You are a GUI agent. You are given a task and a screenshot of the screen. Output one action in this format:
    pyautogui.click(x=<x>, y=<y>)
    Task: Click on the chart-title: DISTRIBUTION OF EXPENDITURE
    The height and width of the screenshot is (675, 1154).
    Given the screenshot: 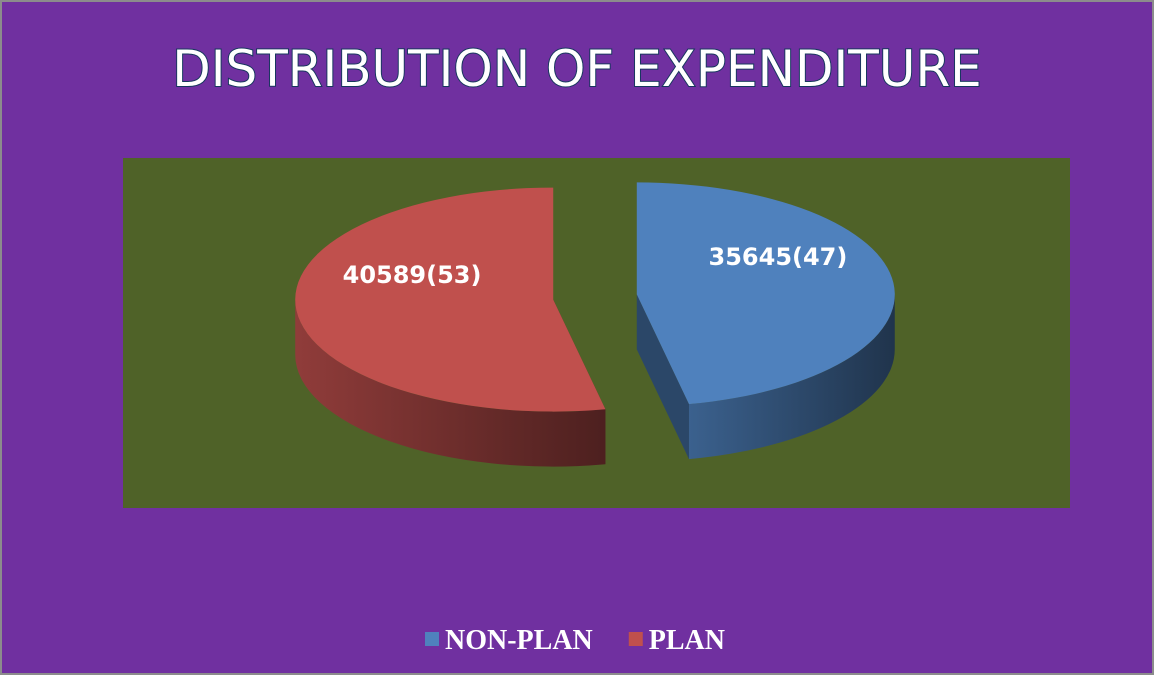 What is the action you would take?
    pyautogui.click(x=577, y=69)
    